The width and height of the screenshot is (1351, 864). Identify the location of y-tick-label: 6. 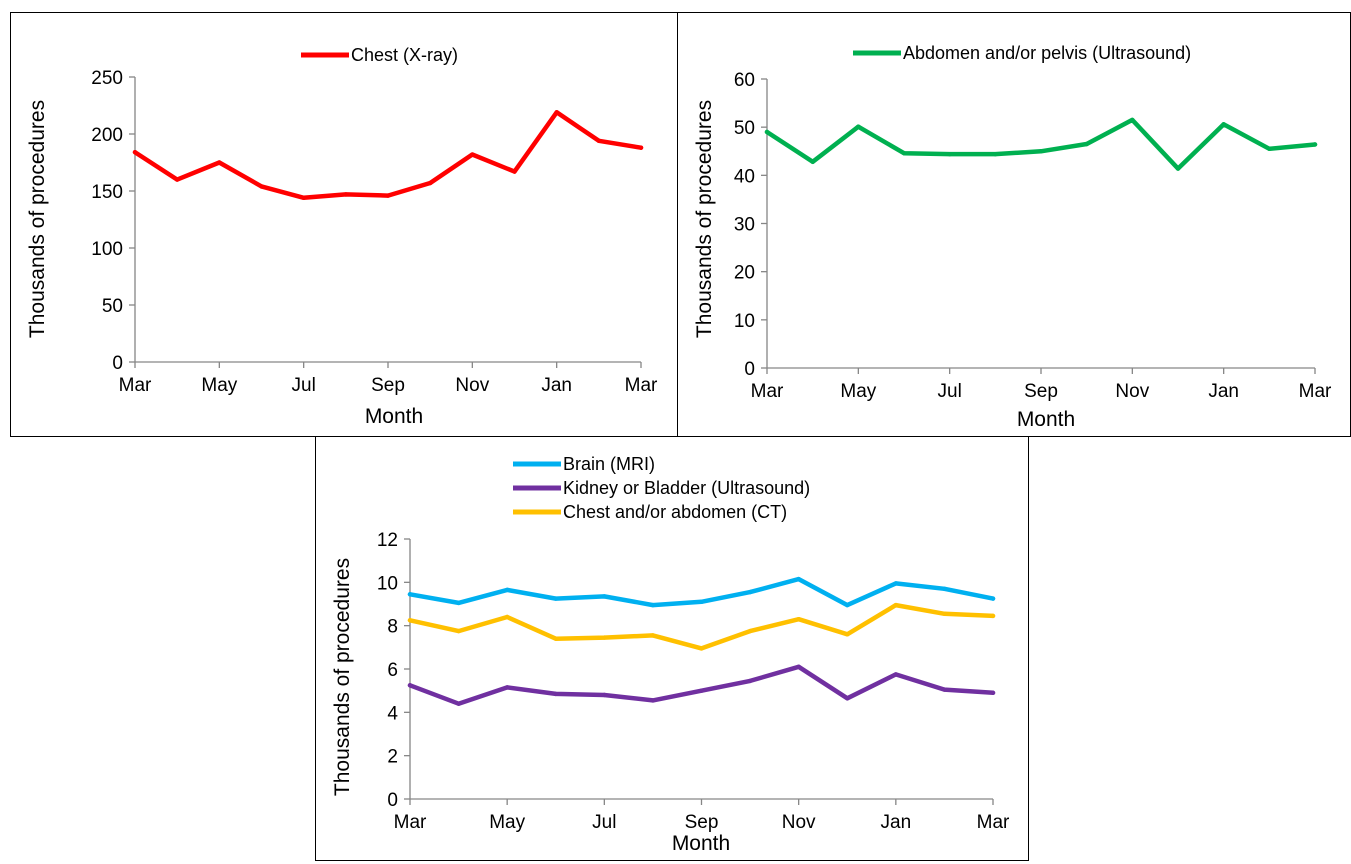
(392, 670).